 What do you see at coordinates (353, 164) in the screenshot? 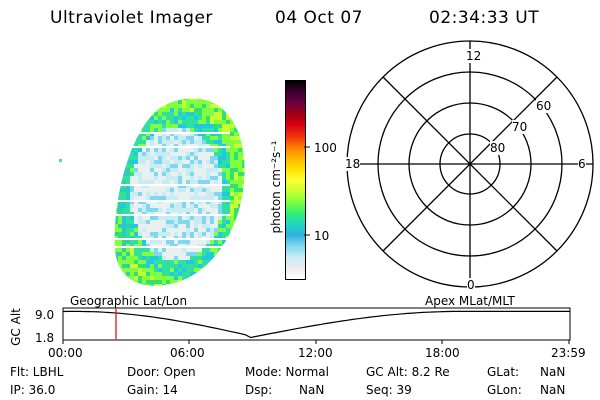
I see `mlt-label-18: 18` at bounding box center [353, 164].